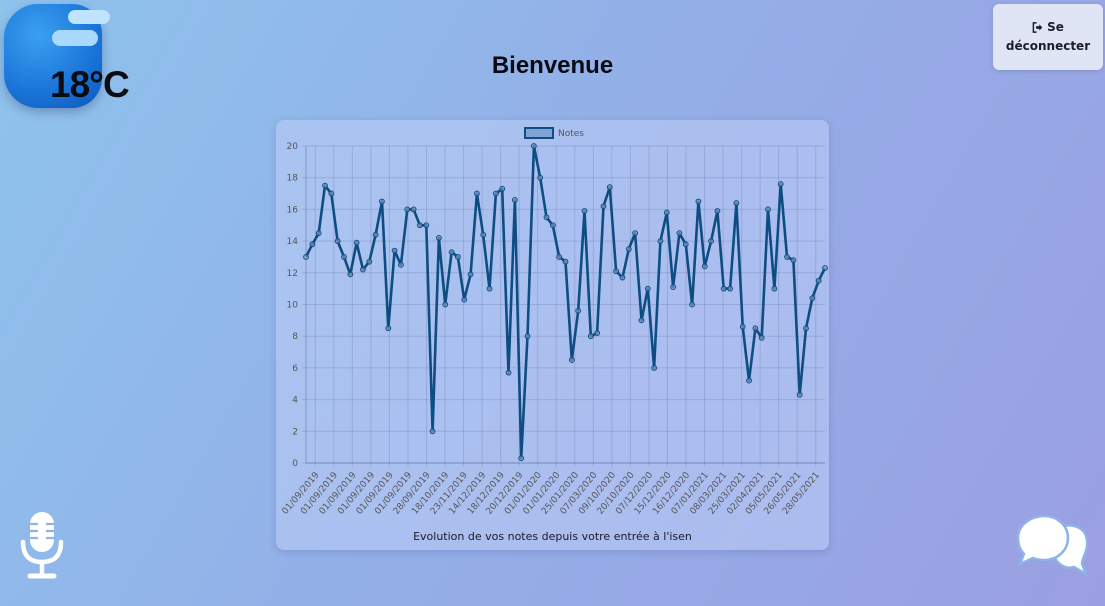 The width and height of the screenshot is (1105, 606). What do you see at coordinates (1051, 546) in the screenshot?
I see `chat-bubbles-icon` at bounding box center [1051, 546].